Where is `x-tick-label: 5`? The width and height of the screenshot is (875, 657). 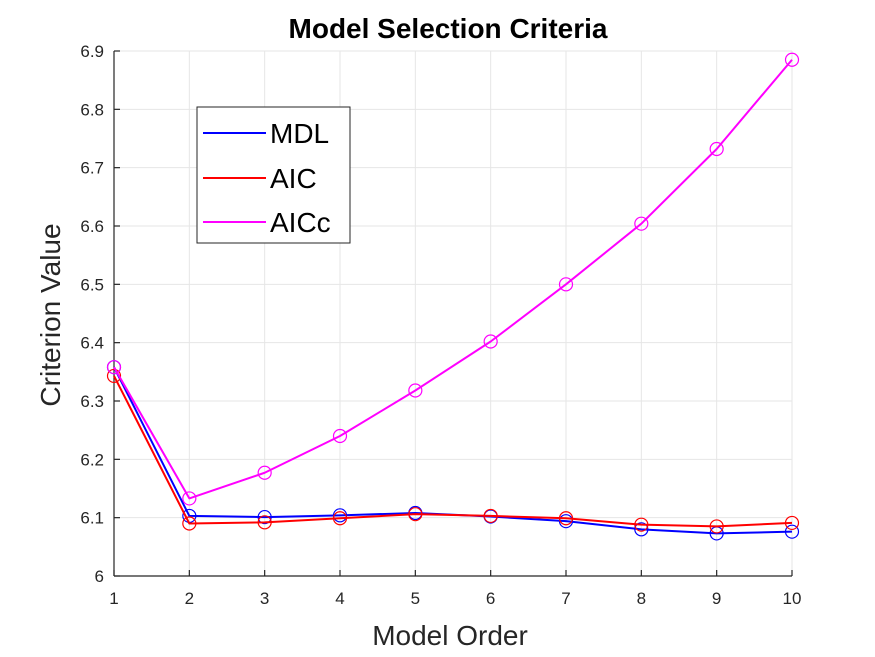
x-tick-label: 5 is located at coordinates (415, 598).